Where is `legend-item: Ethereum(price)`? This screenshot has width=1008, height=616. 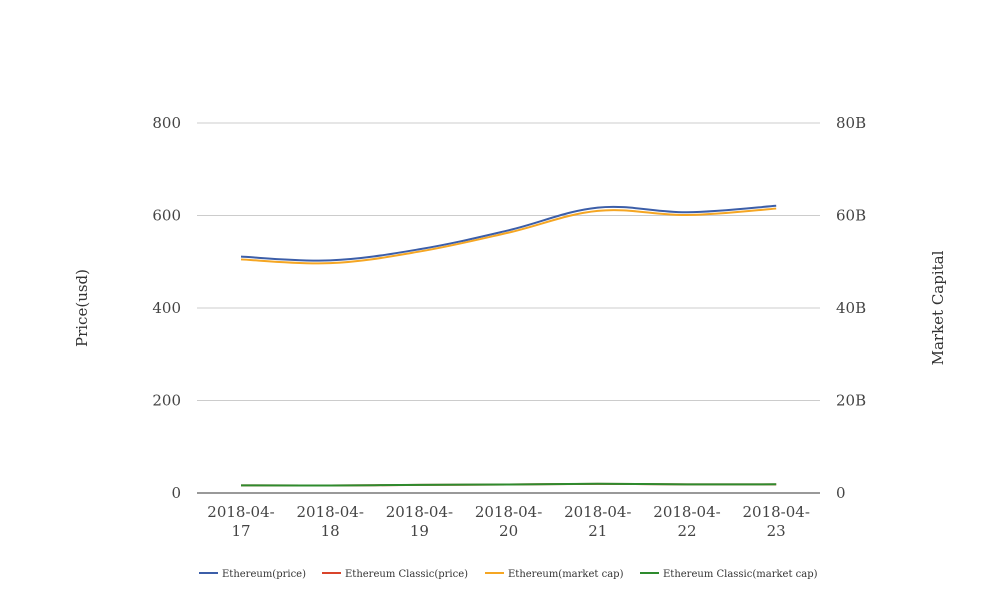 legend-item: Ethereum(price) is located at coordinates (252, 574).